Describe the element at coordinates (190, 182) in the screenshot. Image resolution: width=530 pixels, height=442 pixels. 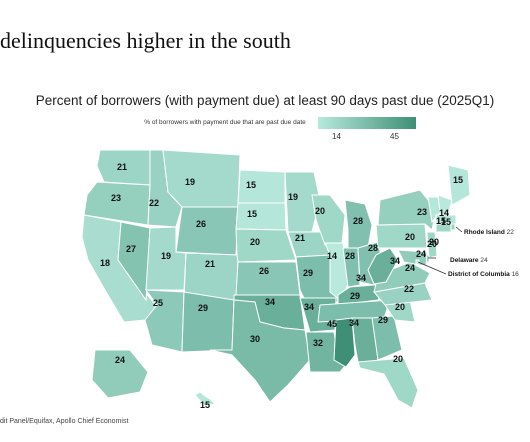
I see `state-value-mt: 19` at that location.